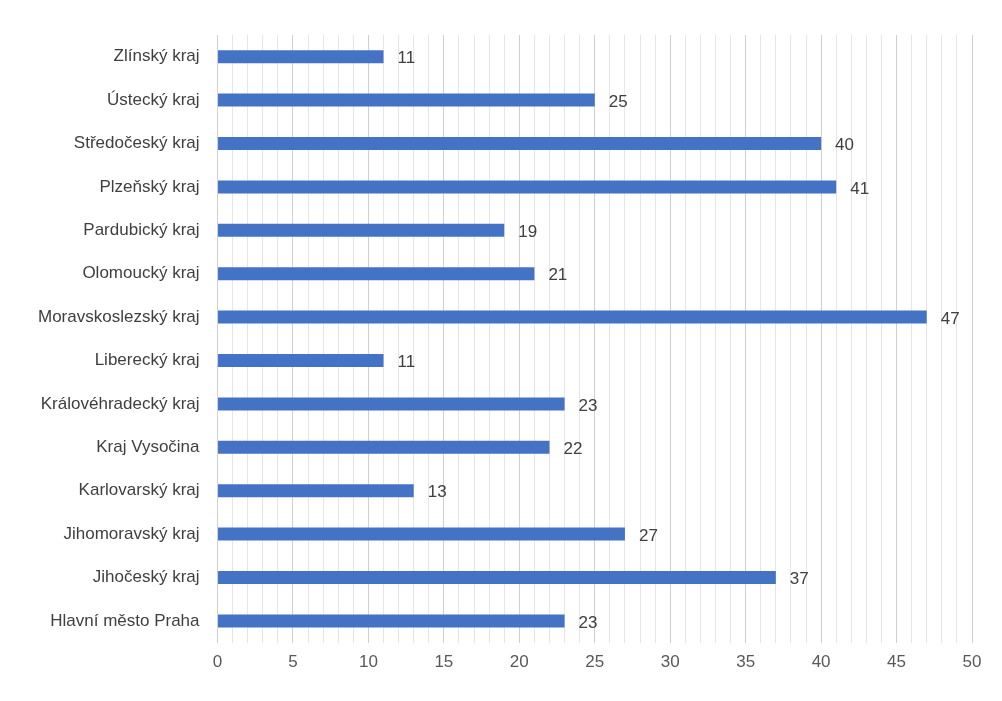 This screenshot has width=1002, height=701. What do you see at coordinates (528, 231) in the screenshot?
I see `data-label: 19` at bounding box center [528, 231].